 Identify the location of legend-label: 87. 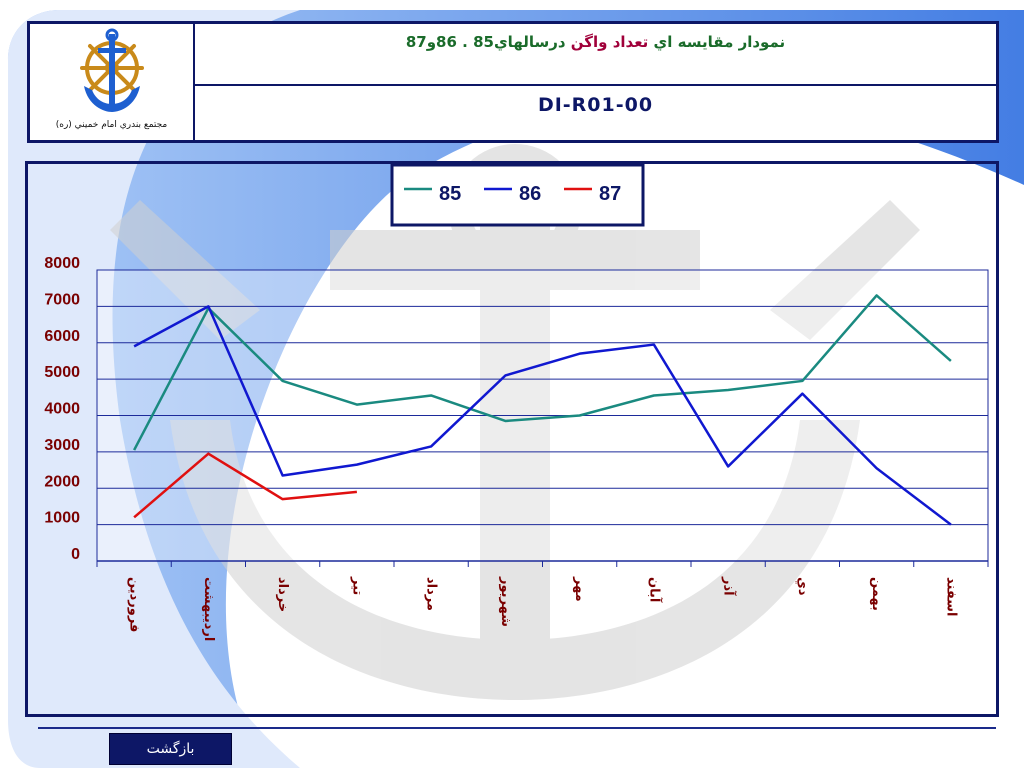
(610, 194).